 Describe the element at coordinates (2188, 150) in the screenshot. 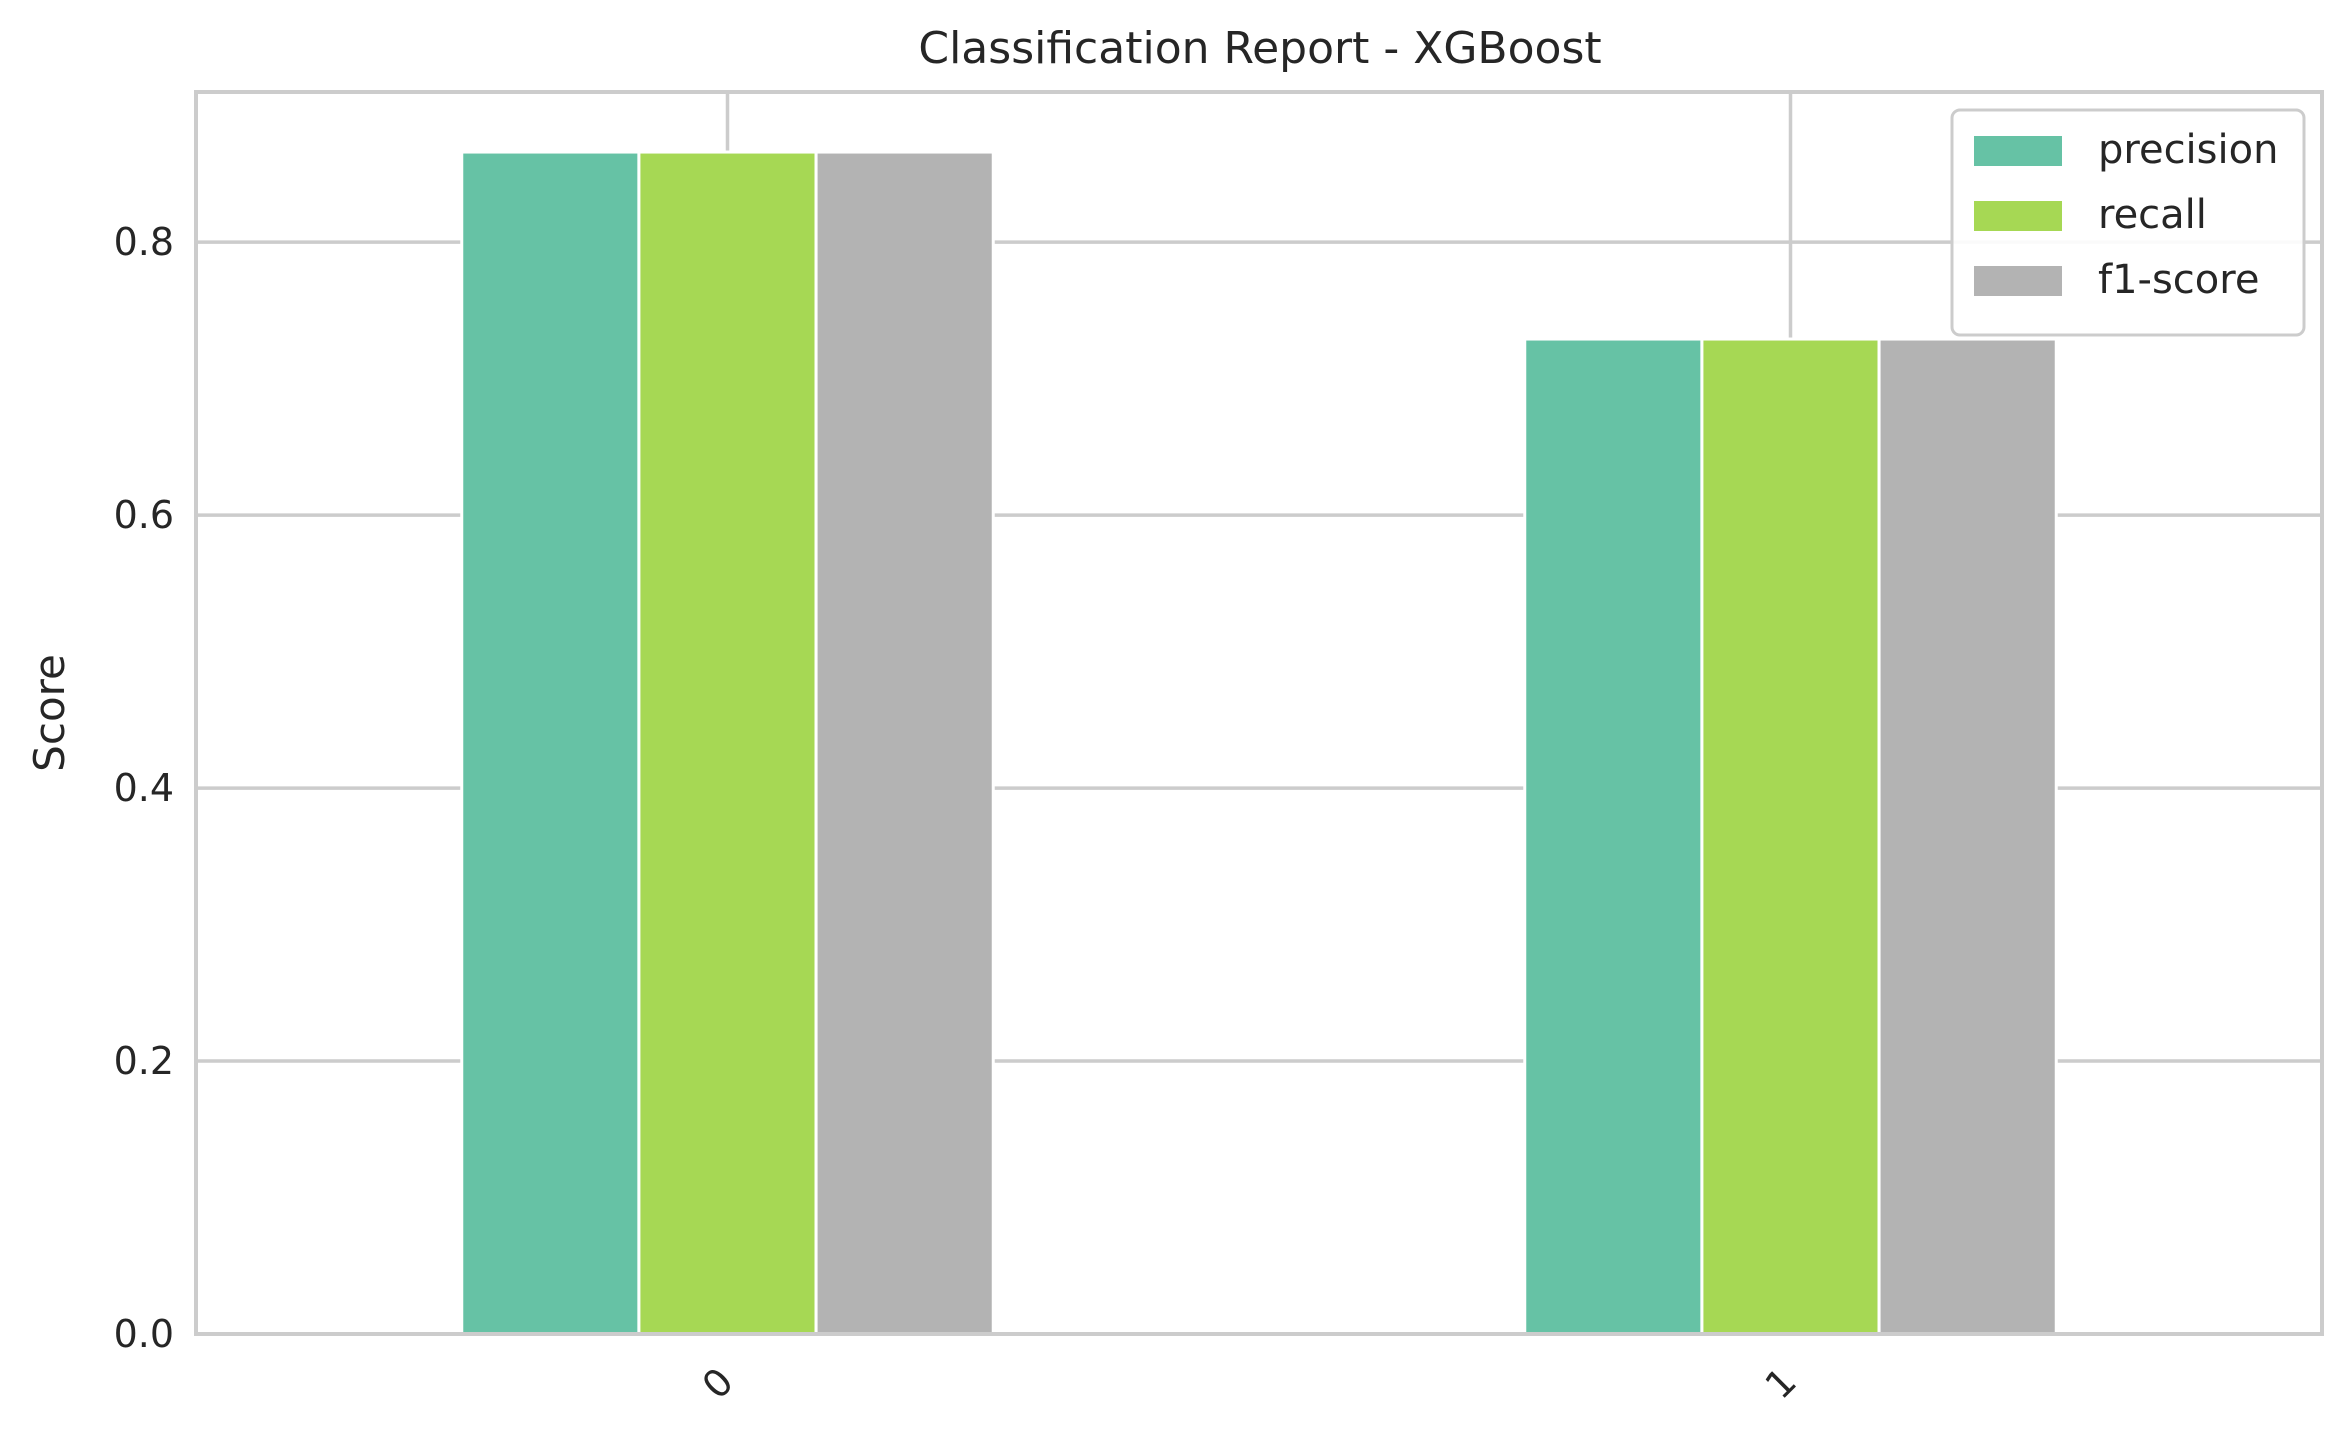

I see `legend-label-precision: precision` at that location.